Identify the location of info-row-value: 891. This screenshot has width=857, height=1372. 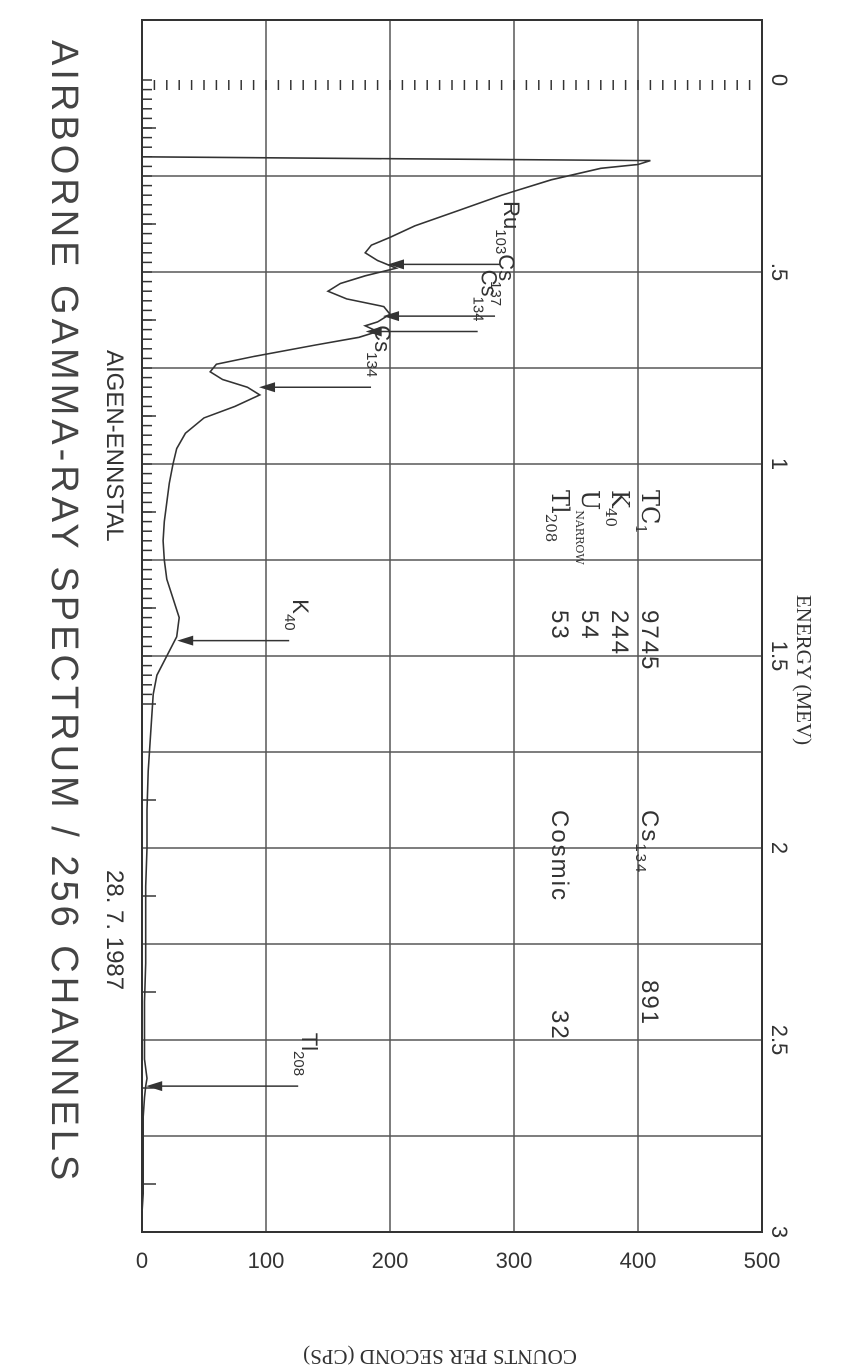
(649, 1003).